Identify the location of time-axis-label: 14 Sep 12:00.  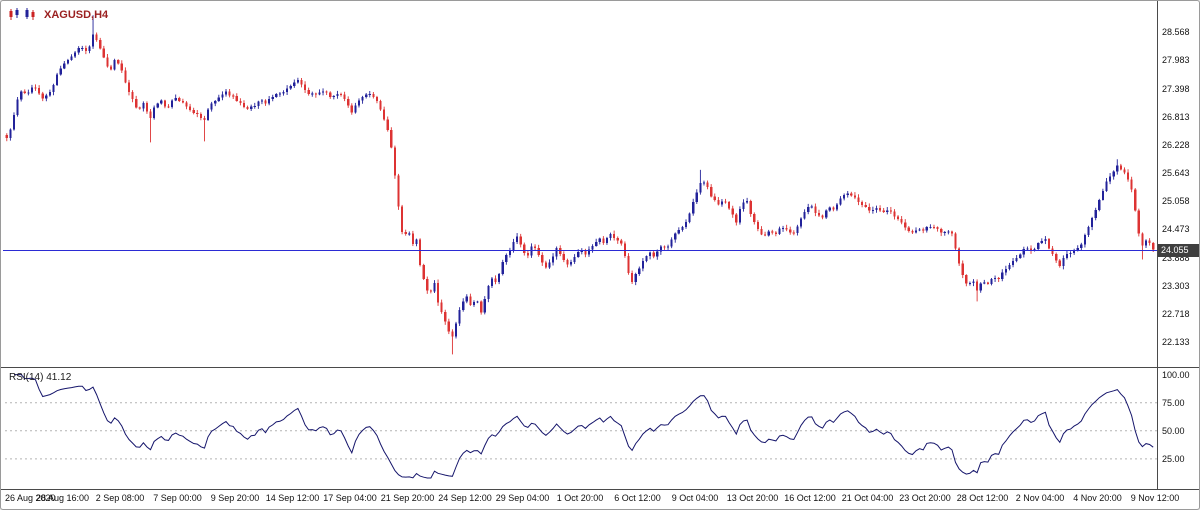
(292, 498).